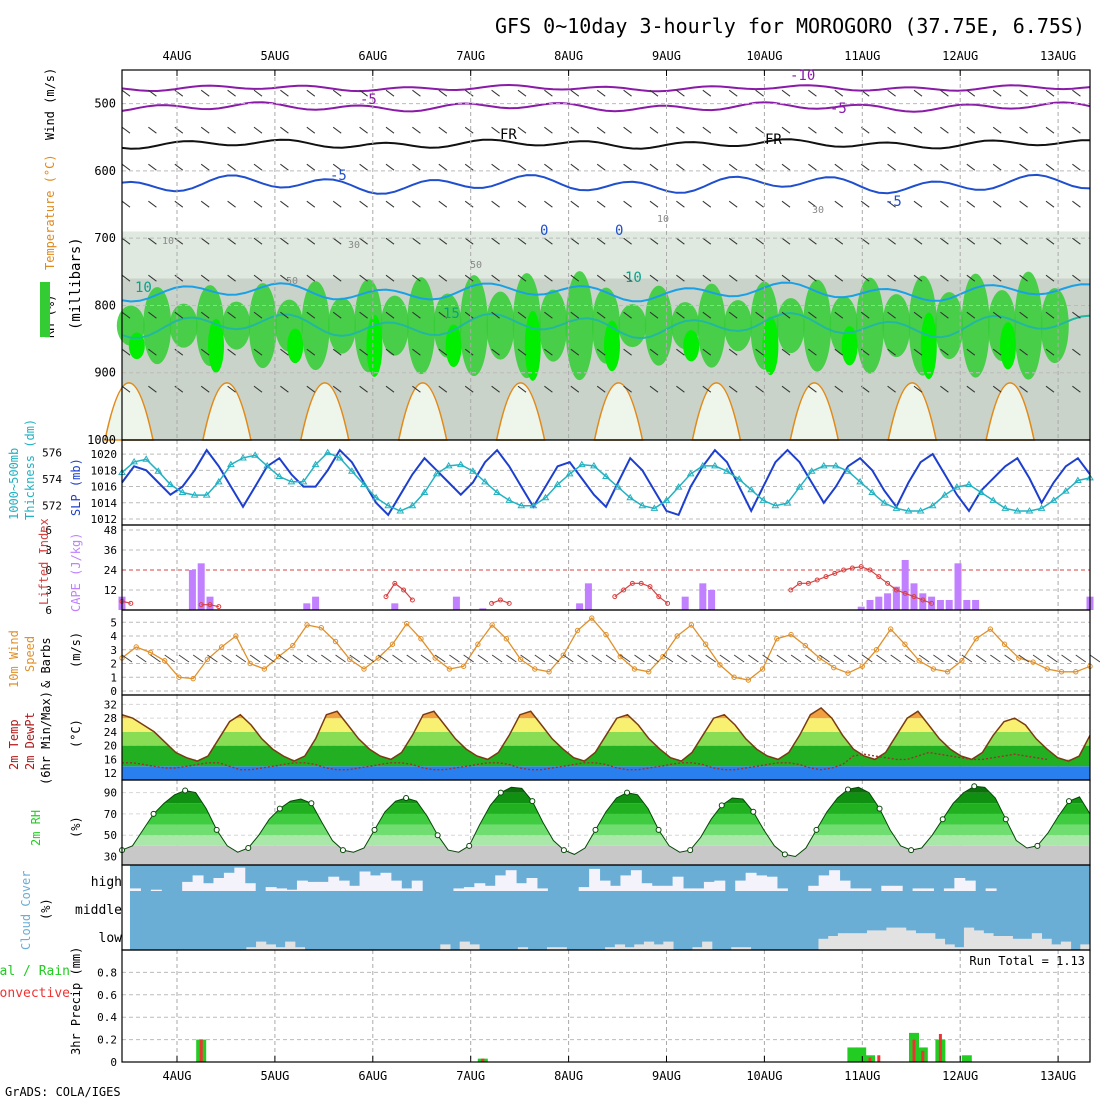 The width and height of the screenshot is (1100, 1100). What do you see at coordinates (861, 1054) in the screenshot?
I see `precip-total-bar` at bounding box center [861, 1054].